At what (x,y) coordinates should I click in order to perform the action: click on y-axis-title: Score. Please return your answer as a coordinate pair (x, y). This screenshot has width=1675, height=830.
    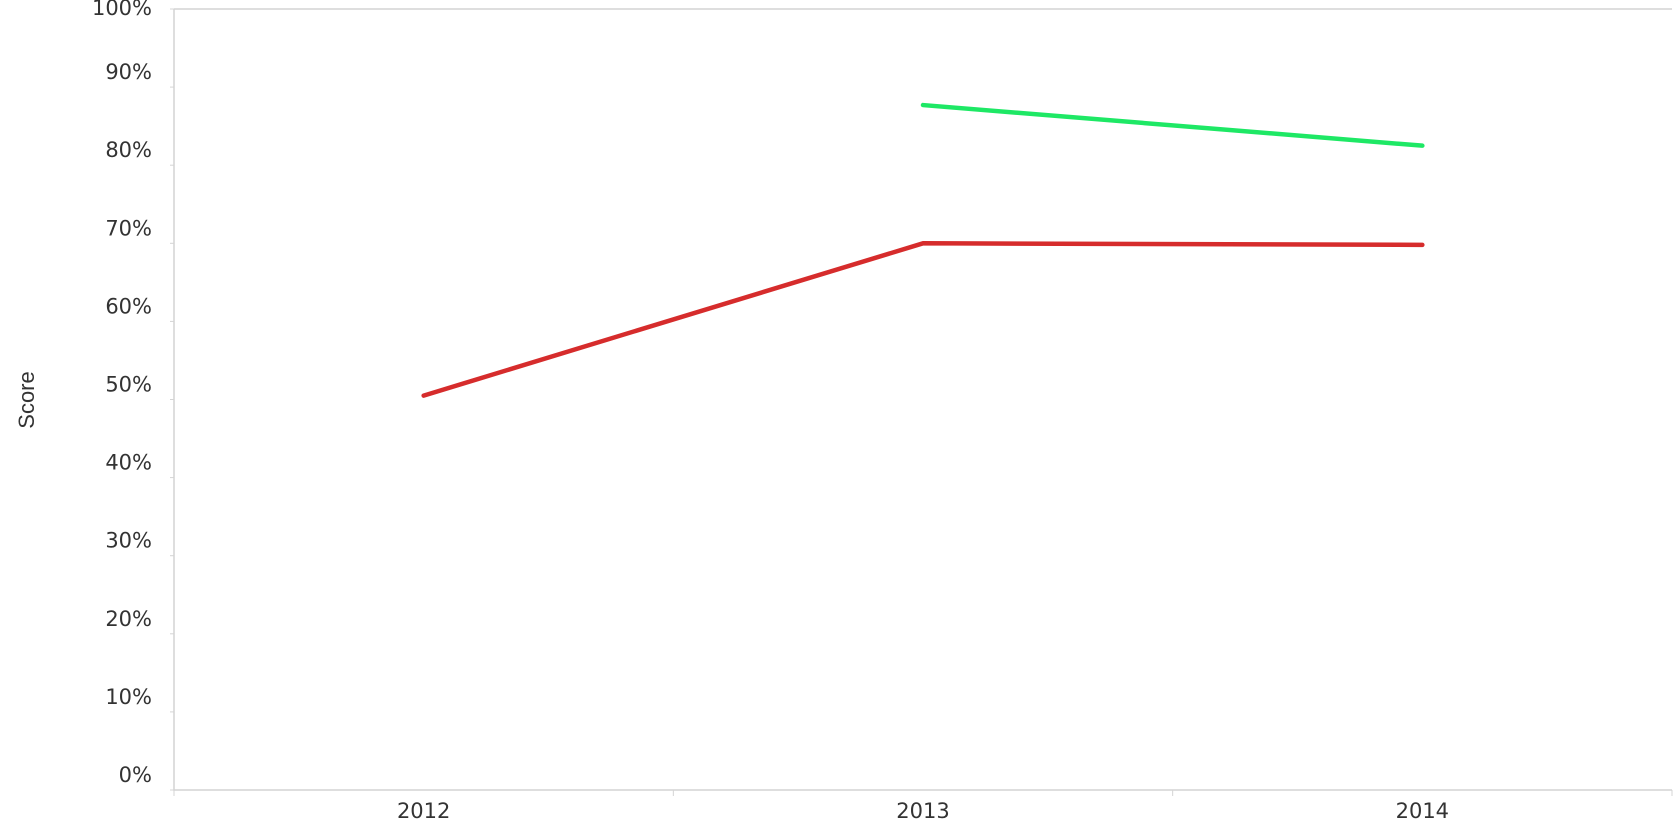
    Looking at the image, I should click on (26, 399).